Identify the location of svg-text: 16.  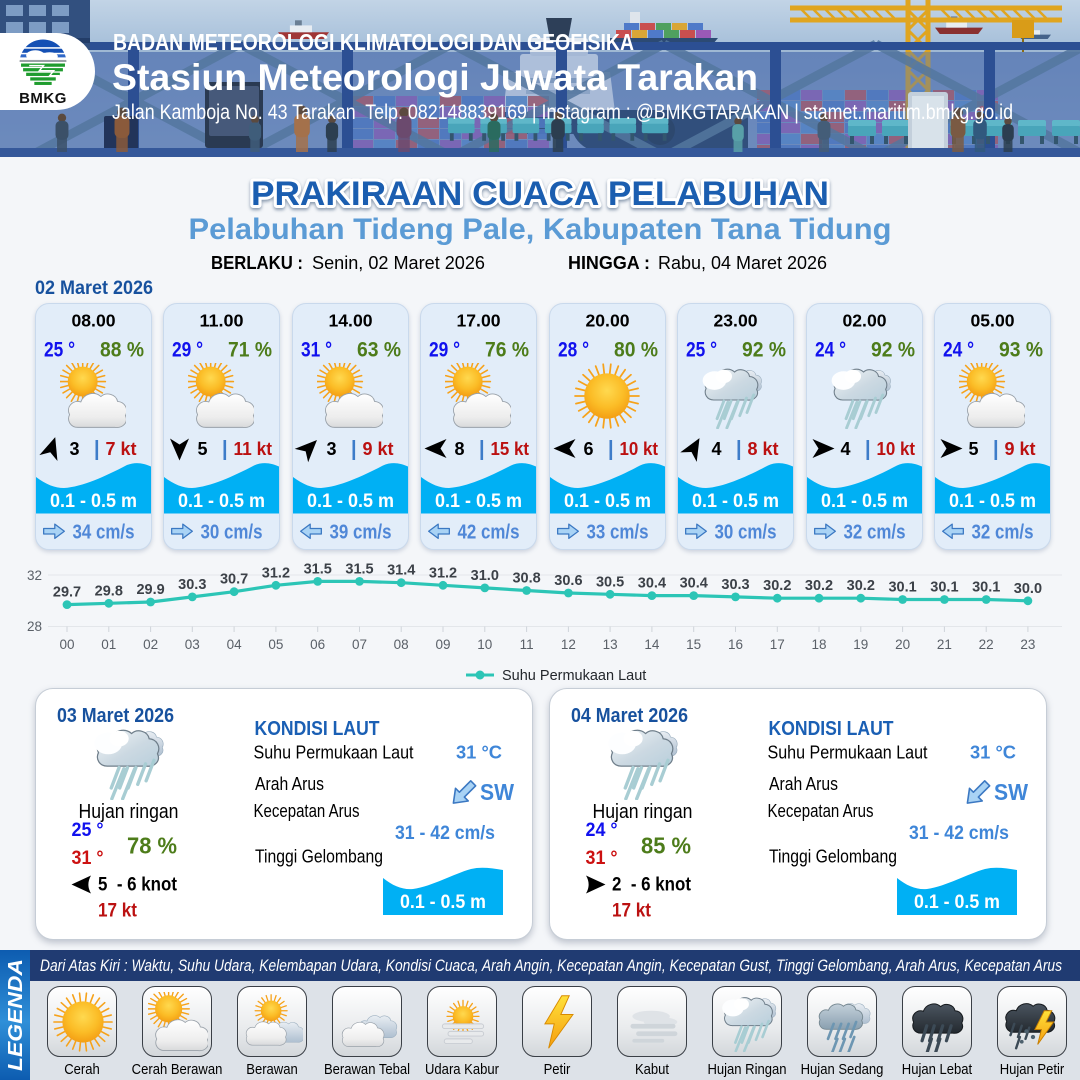
(735, 644).